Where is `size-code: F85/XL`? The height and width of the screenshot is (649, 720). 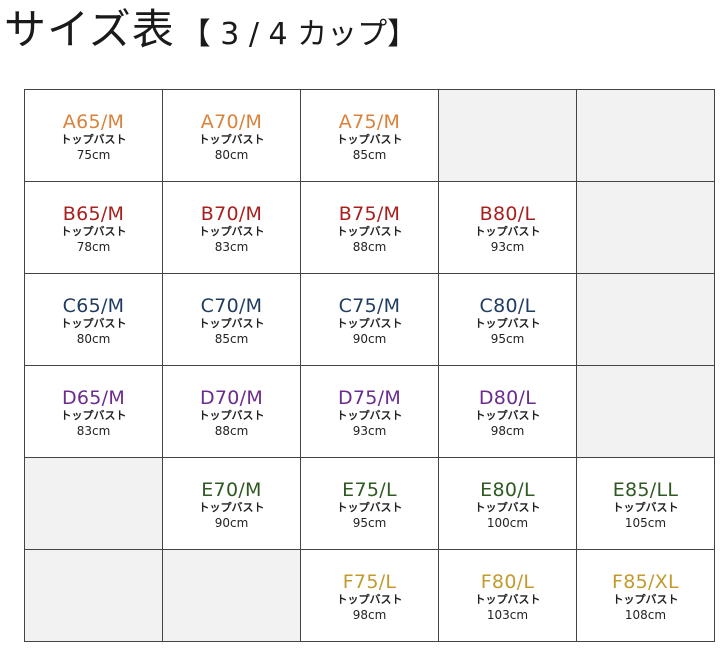 size-code: F85/XL is located at coordinates (645, 582).